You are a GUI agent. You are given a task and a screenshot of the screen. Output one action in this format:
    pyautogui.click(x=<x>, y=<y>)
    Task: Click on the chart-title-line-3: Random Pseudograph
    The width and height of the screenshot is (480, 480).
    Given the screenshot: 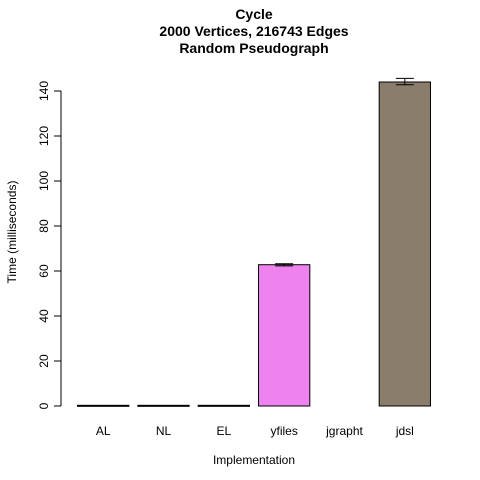 What is the action you would take?
    pyautogui.click(x=253, y=48)
    